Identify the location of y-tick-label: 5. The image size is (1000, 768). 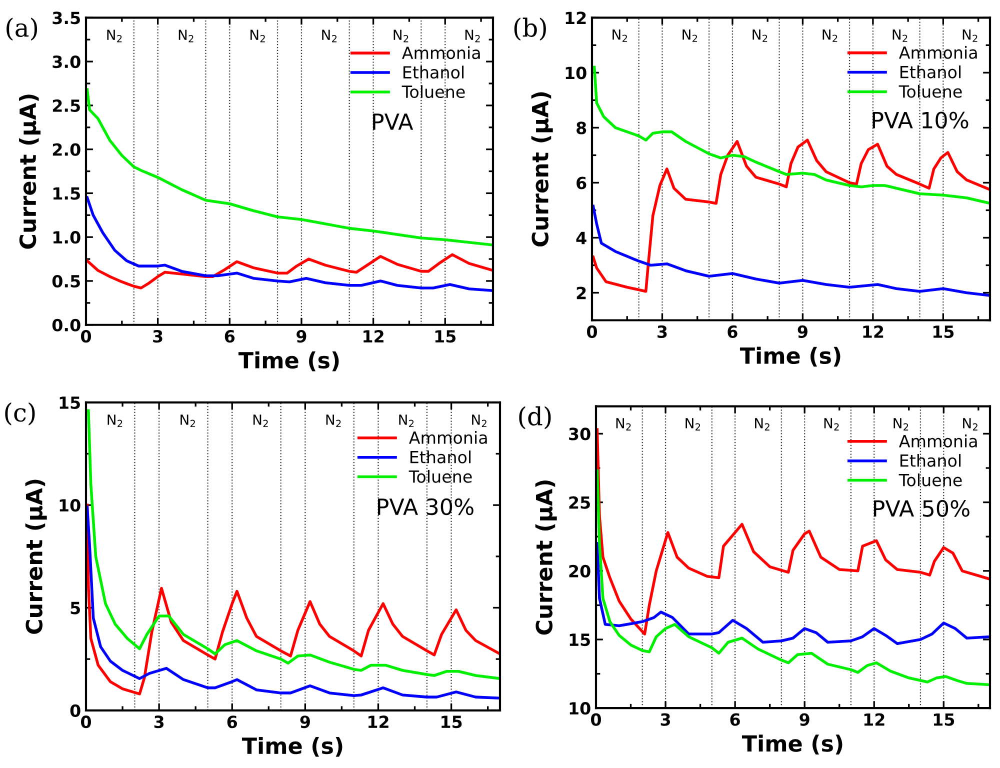
(75, 608).